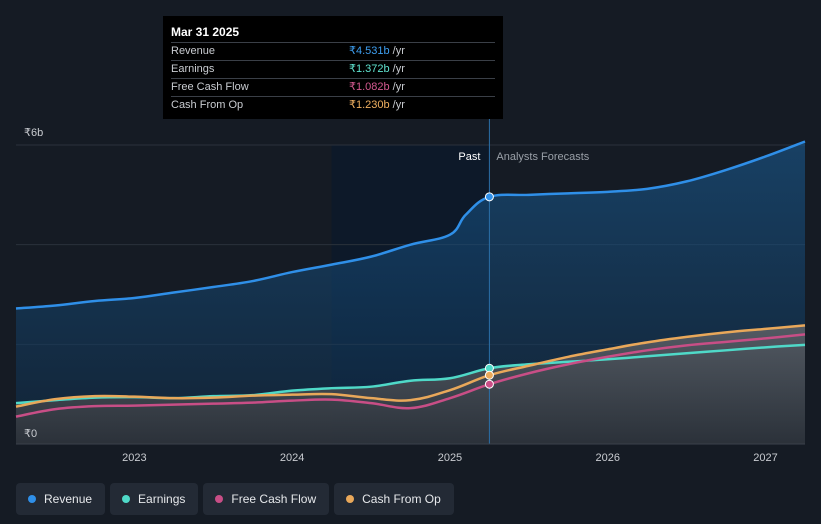  I want to click on revenue-marker, so click(489, 197).